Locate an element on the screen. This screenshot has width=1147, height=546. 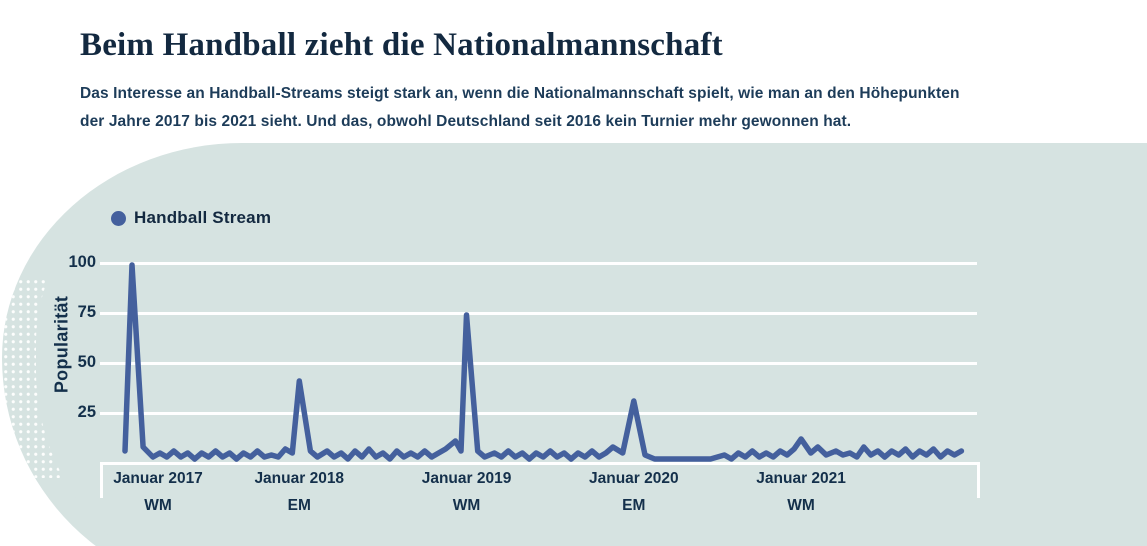
legend-label: Handball Stream is located at coordinates (203, 217).